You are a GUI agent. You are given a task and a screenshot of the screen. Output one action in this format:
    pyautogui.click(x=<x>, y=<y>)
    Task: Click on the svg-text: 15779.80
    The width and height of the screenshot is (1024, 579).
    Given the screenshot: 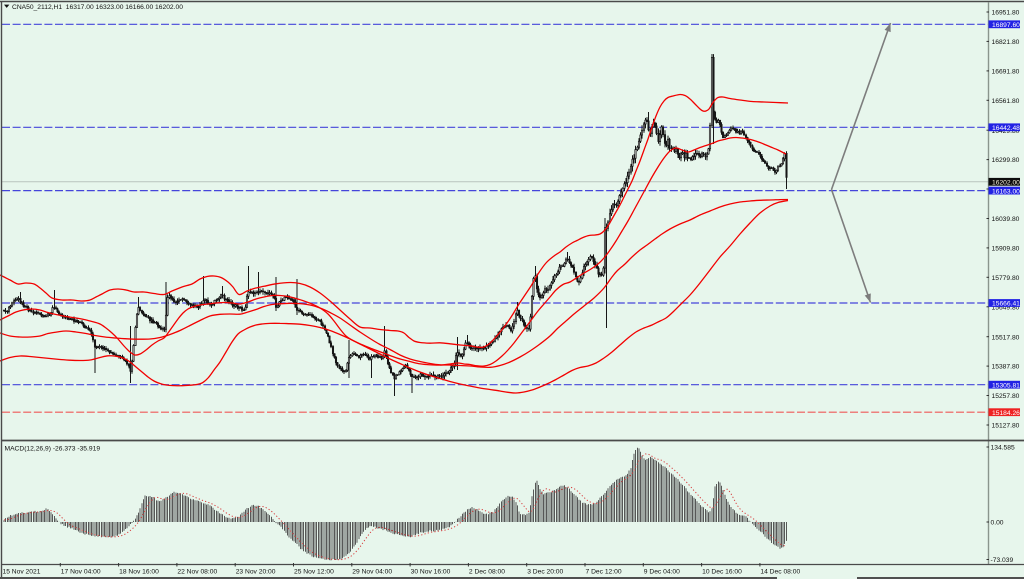 What is the action you would take?
    pyautogui.click(x=1006, y=278)
    